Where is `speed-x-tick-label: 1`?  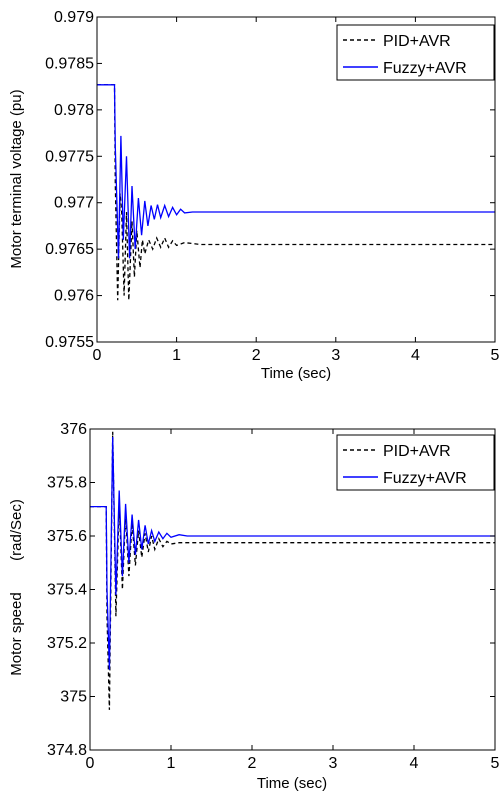 speed-x-tick-label: 1 is located at coordinates (171, 763).